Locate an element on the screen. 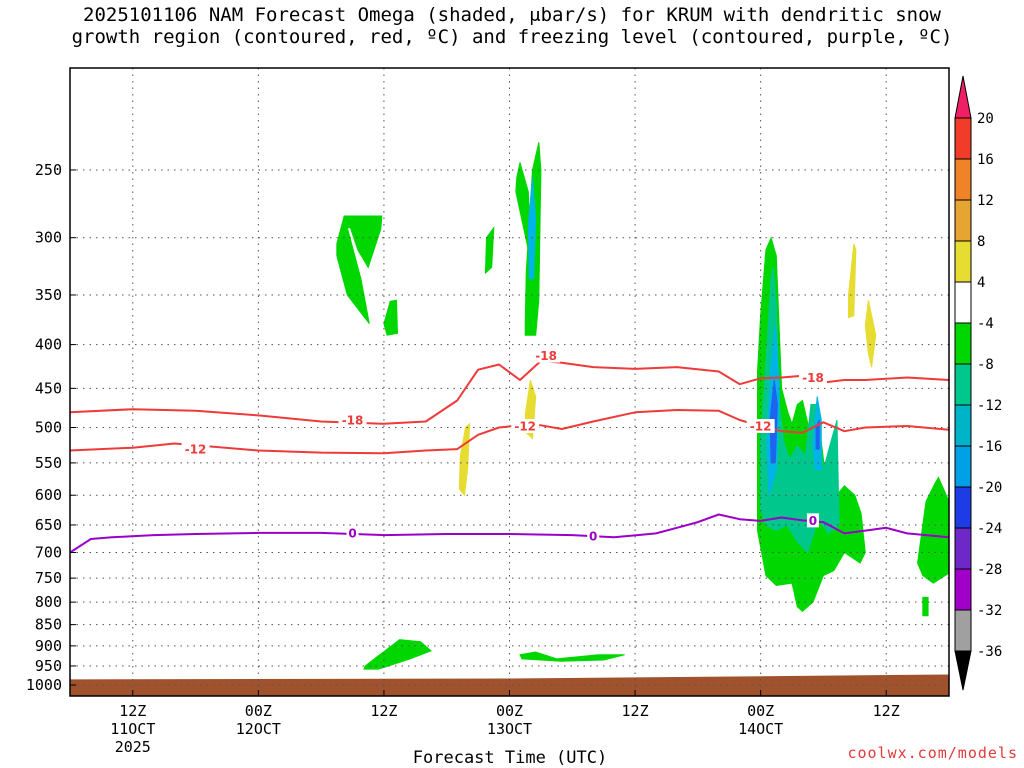 The width and height of the screenshot is (1024, 768). y-tick-label-600: 600 is located at coordinates (48, 495).